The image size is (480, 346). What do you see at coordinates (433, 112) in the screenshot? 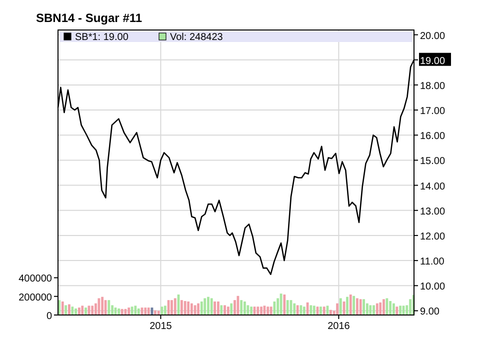
I see `y-tick-label: 17.00` at bounding box center [433, 112].